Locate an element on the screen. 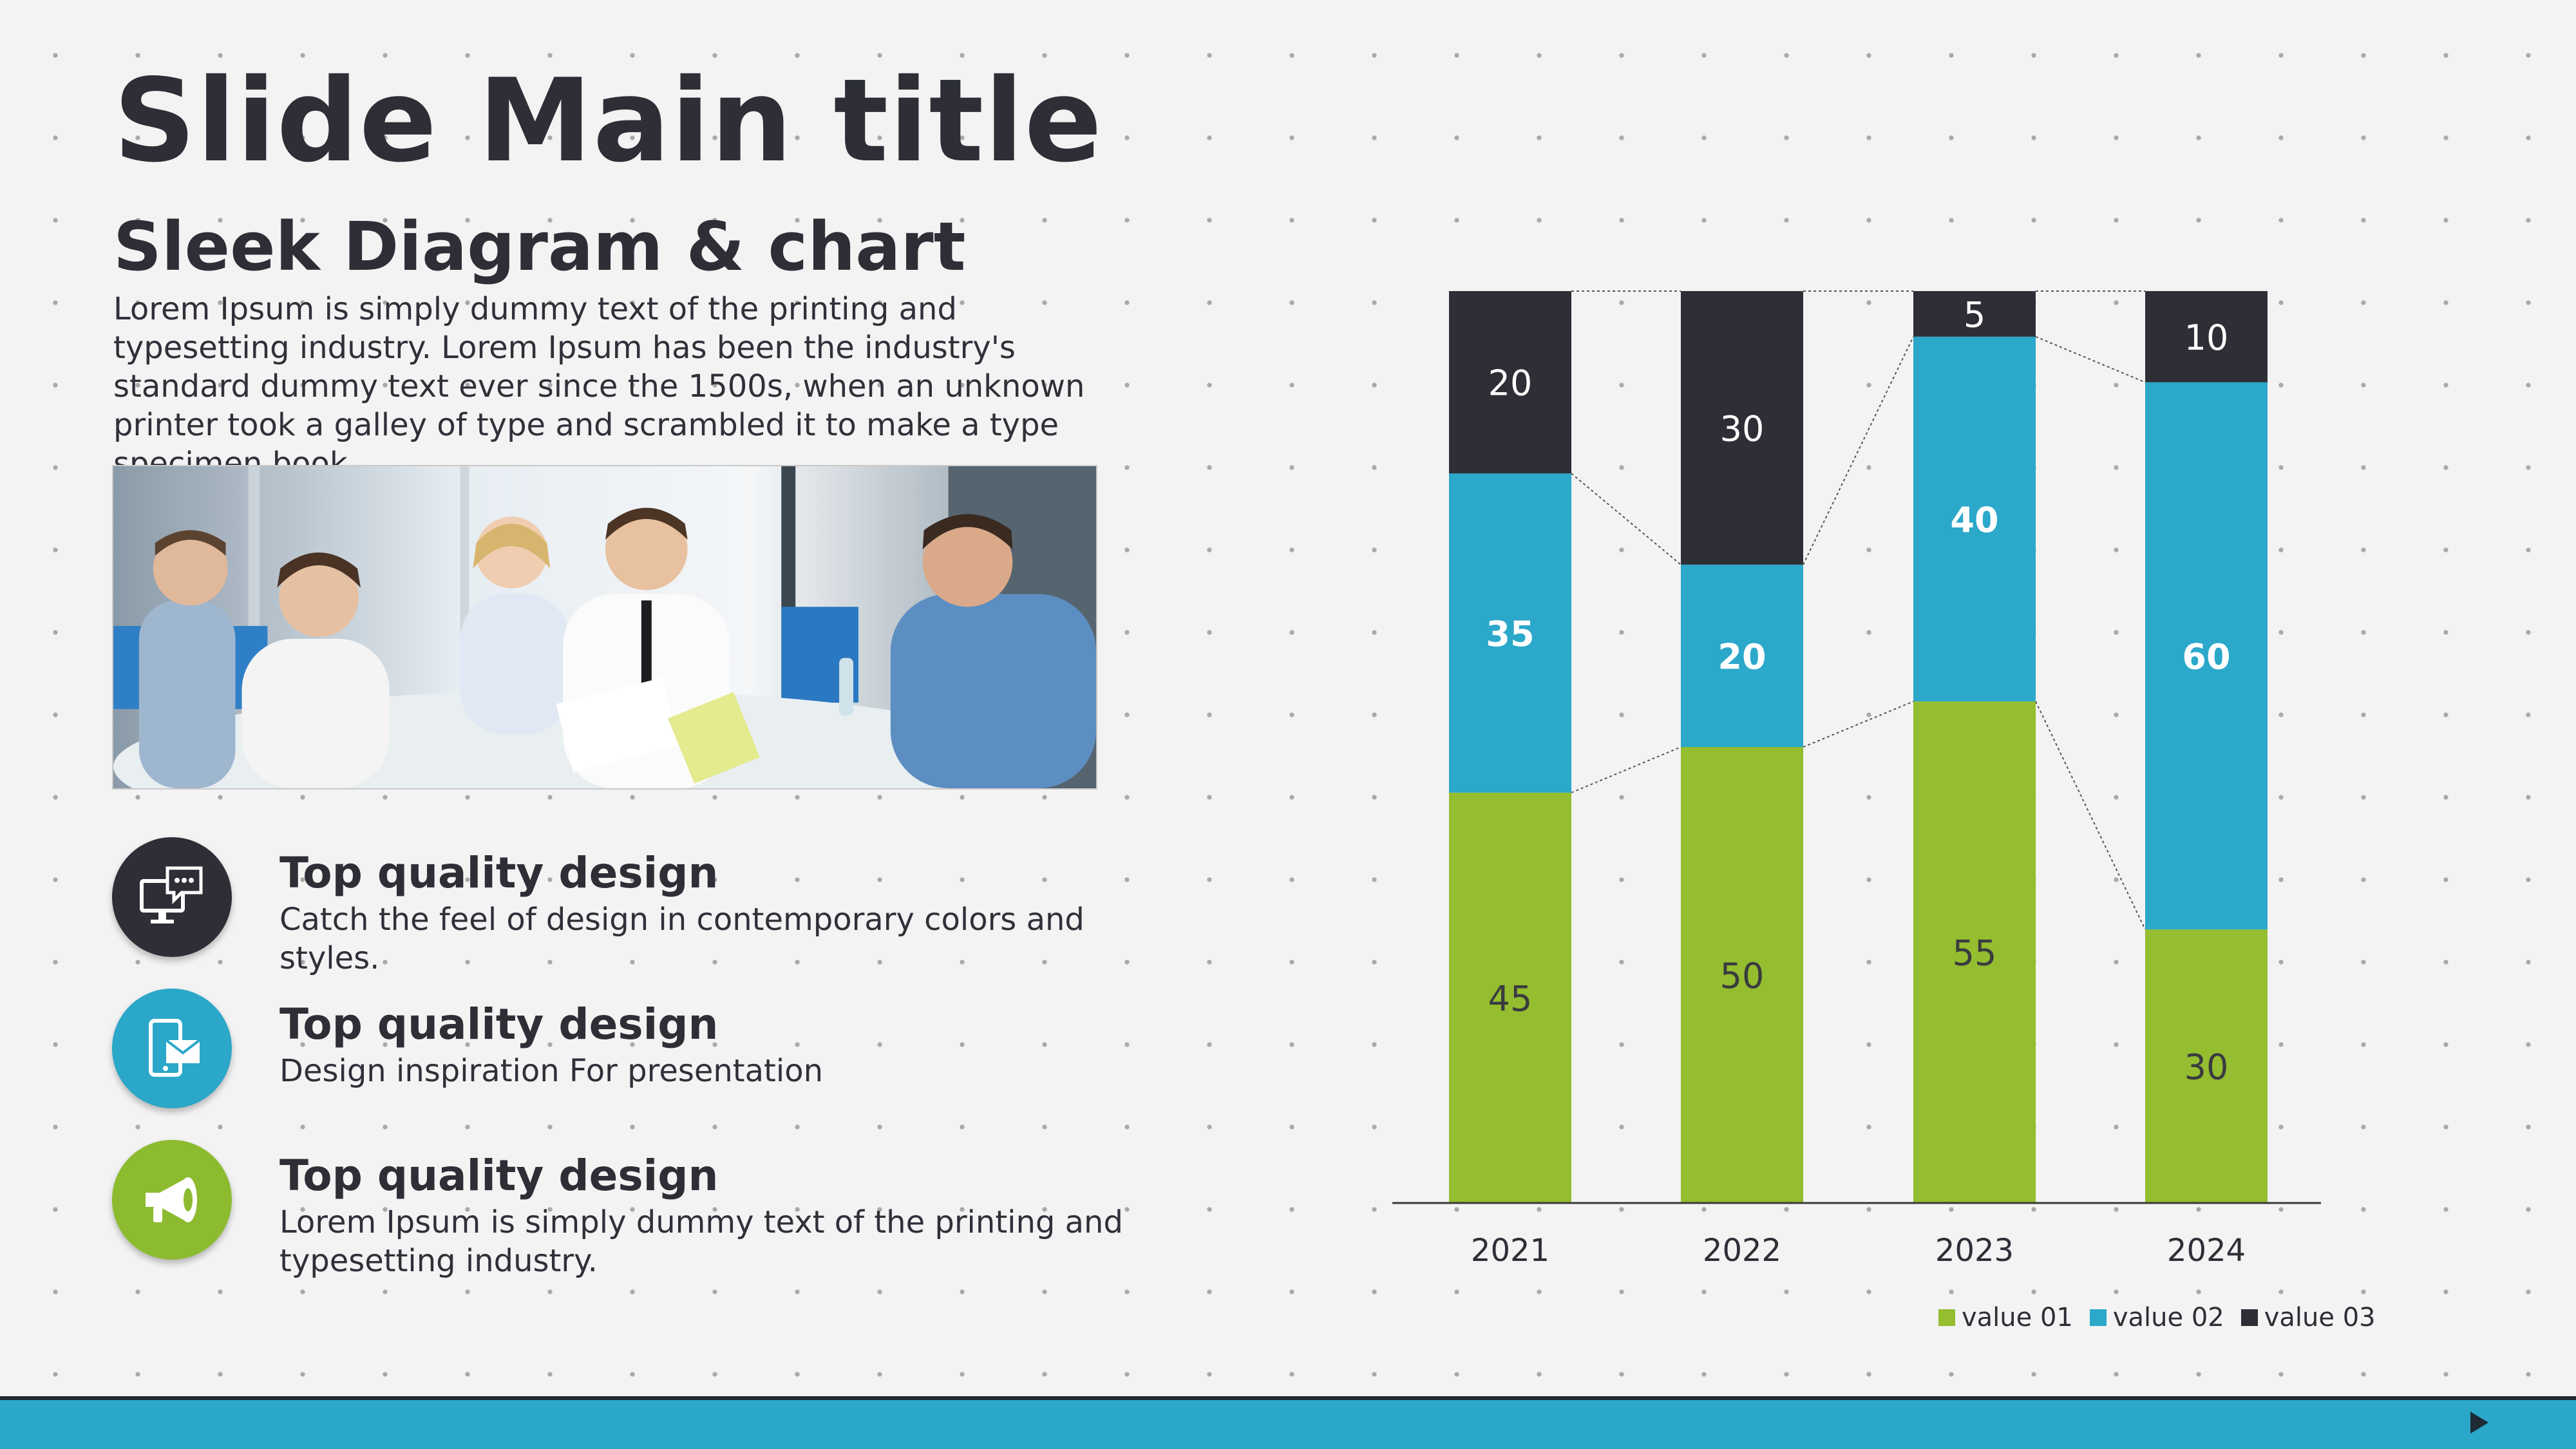  data-label: 60 is located at coordinates (2206, 656).